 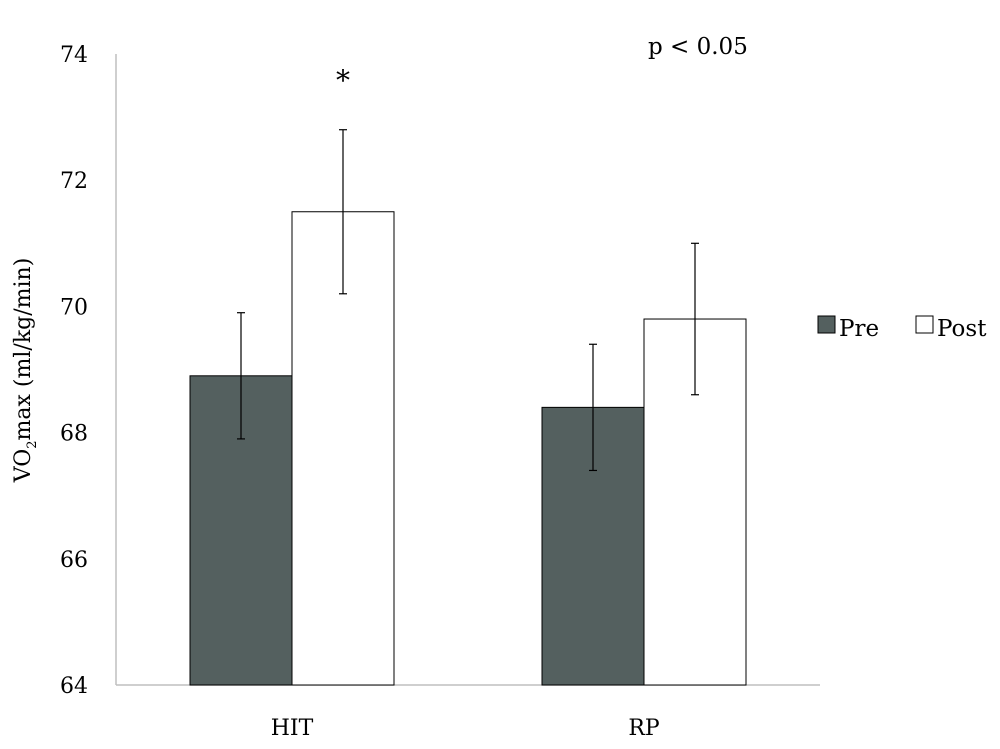 What do you see at coordinates (23, 349) in the screenshot?
I see `y-axis-label-part: max (ml/kg/min)` at bounding box center [23, 349].